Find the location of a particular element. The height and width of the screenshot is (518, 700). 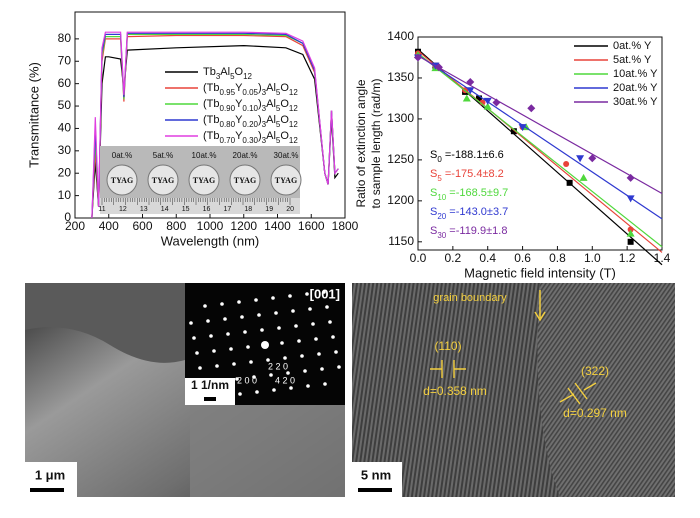

arrow is located at coordinates (540, 316).